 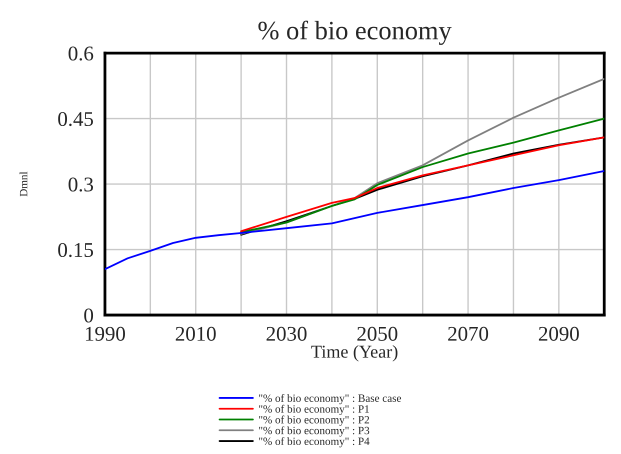 I want to click on legend-label: "% of bio economy" : Base case, so click(x=330, y=399).